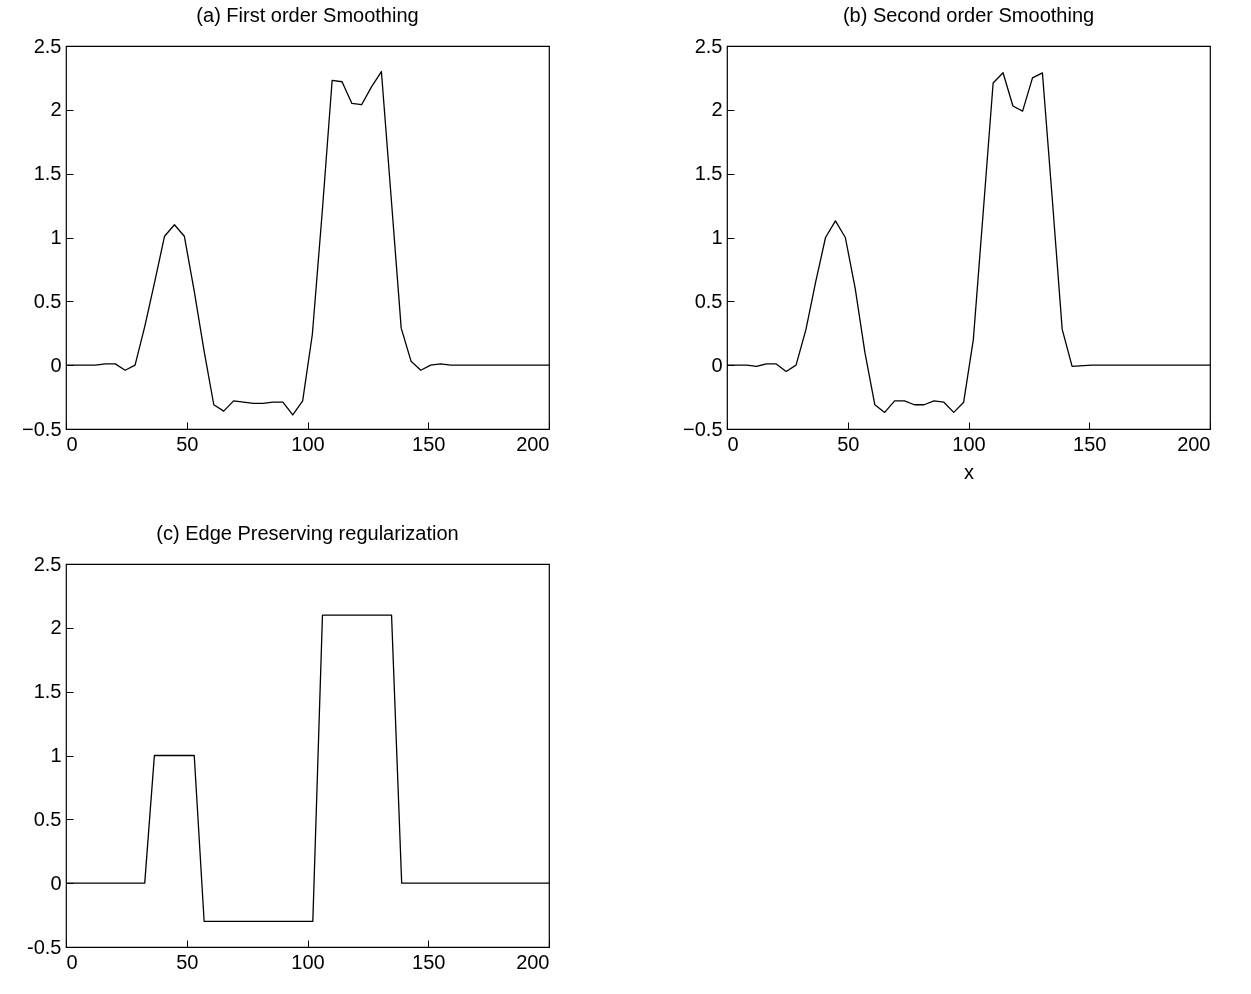 The width and height of the screenshot is (1251, 994). Describe the element at coordinates (44, 946) in the screenshot. I see `y-tick-label: -0.5` at that location.